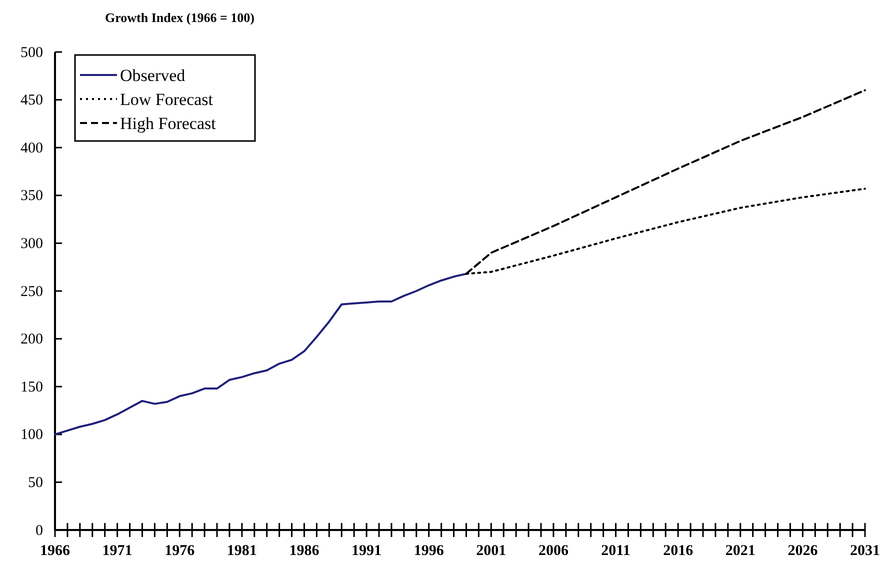  What do you see at coordinates (117, 551) in the screenshot?
I see `x-tick-label: 1971` at bounding box center [117, 551].